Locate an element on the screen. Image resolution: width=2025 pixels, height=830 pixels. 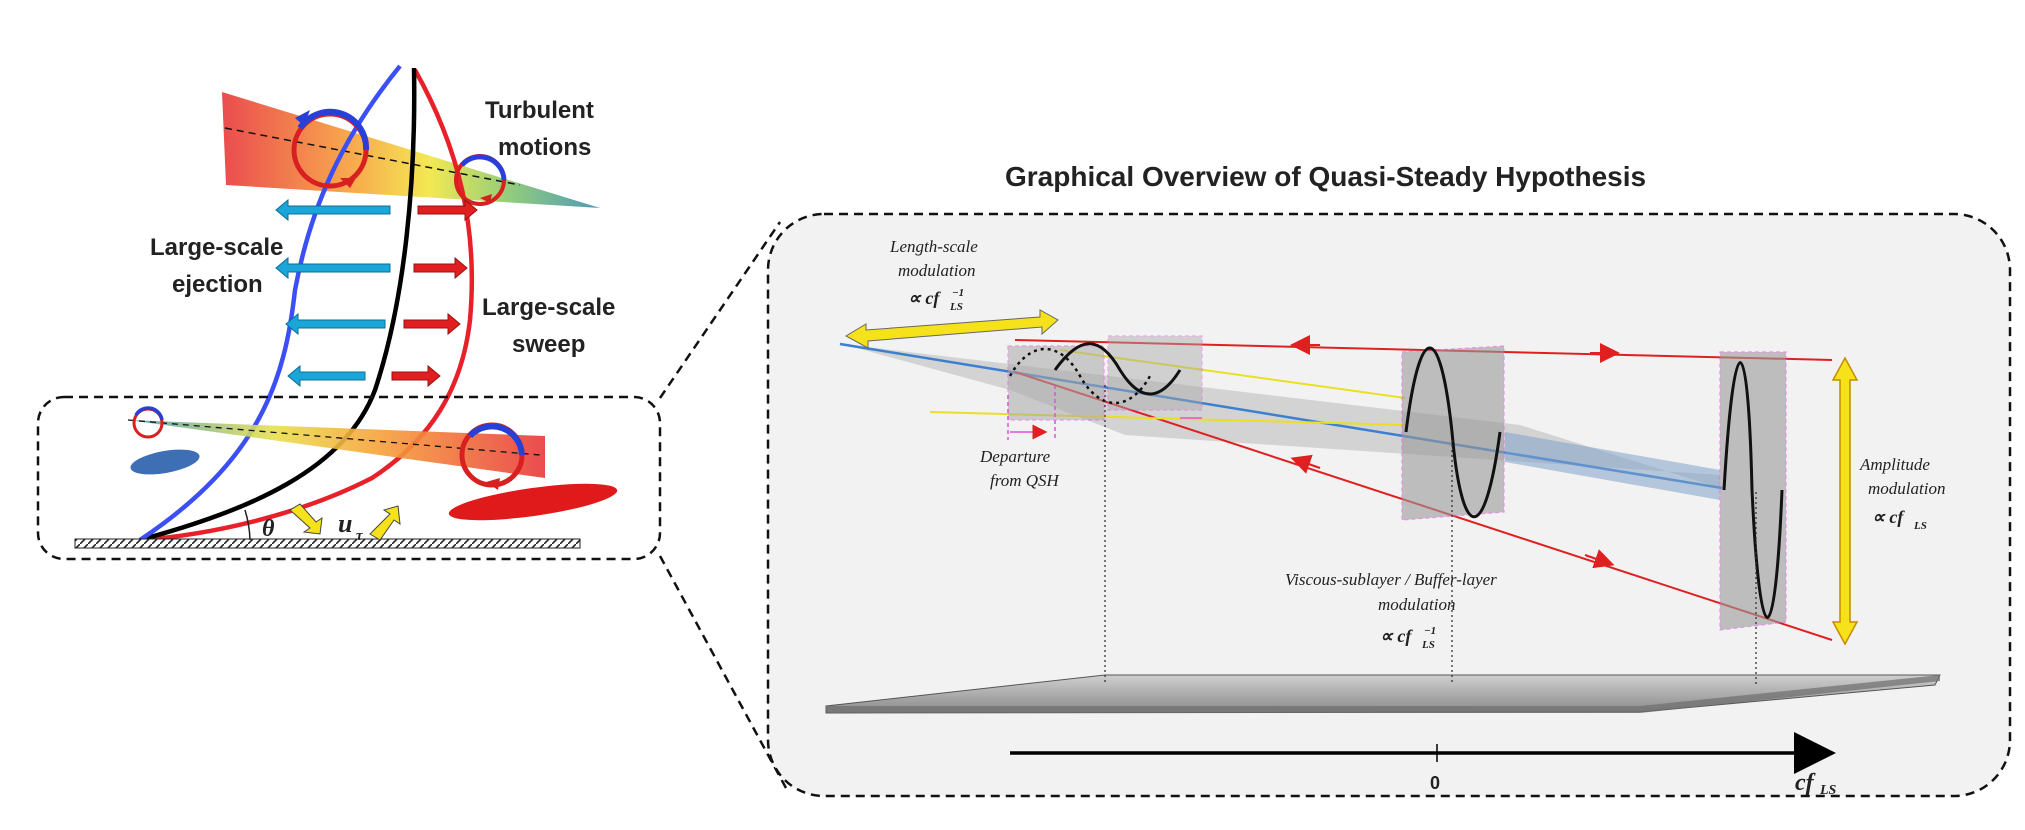
connector-top is located at coordinates (720, 310).